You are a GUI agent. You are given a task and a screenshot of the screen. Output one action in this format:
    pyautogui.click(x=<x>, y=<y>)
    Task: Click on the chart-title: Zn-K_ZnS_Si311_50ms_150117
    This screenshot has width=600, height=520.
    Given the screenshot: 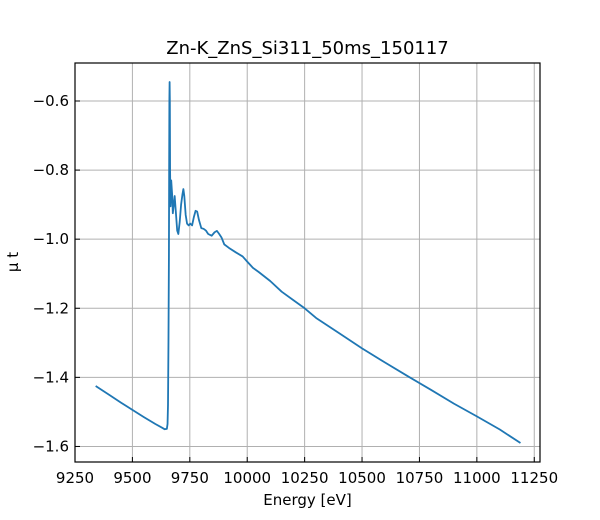 What is the action you would take?
    pyautogui.click(x=307, y=48)
    